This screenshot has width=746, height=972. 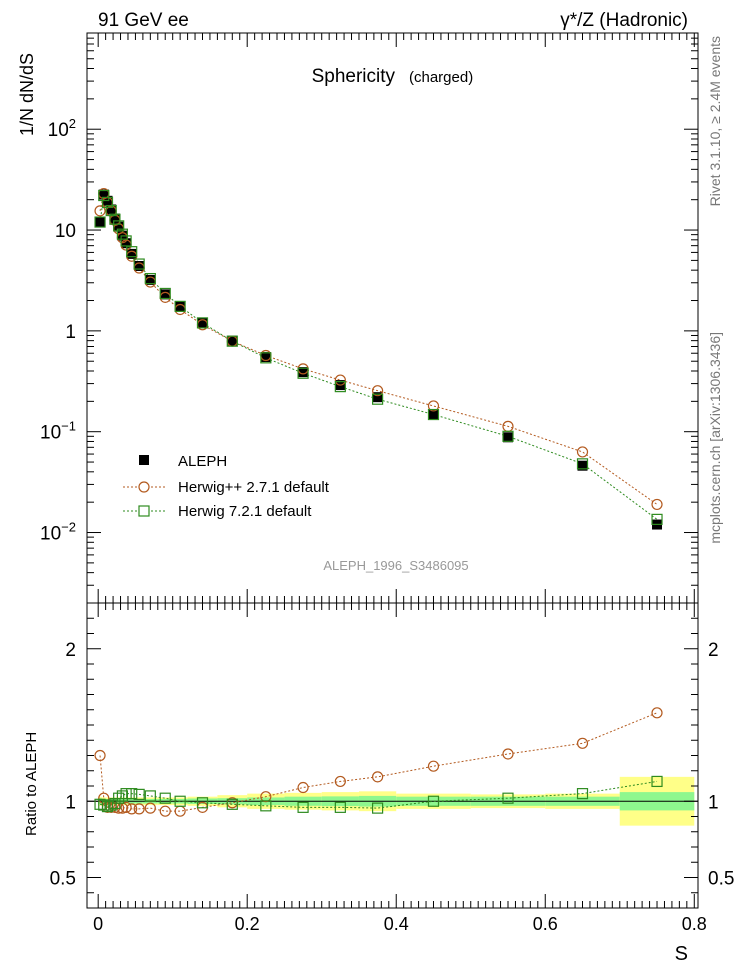 What do you see at coordinates (144, 460) in the screenshot?
I see `legend-marker-aleph` at bounding box center [144, 460].